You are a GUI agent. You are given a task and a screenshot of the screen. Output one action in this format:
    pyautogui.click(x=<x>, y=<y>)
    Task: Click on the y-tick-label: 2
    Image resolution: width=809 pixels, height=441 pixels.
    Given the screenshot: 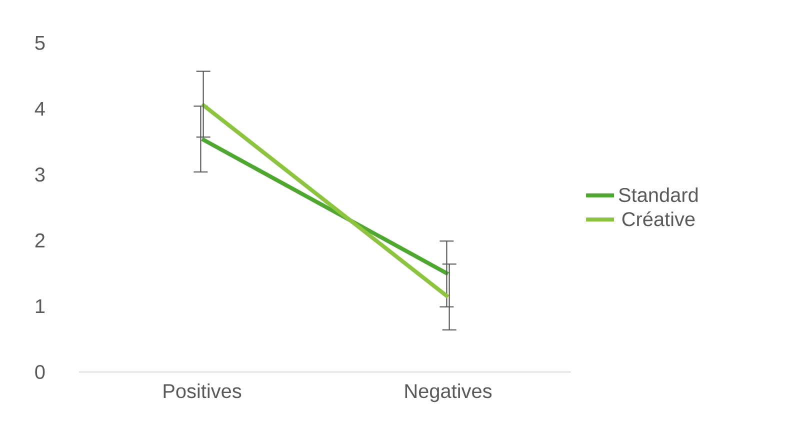 What is the action you would take?
    pyautogui.click(x=39, y=240)
    